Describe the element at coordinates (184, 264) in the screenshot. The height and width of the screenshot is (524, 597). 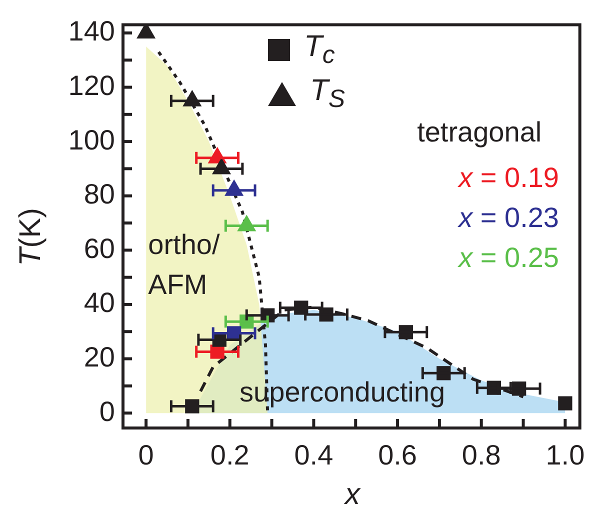
I see `annotation: ortho/ AFM` at that location.